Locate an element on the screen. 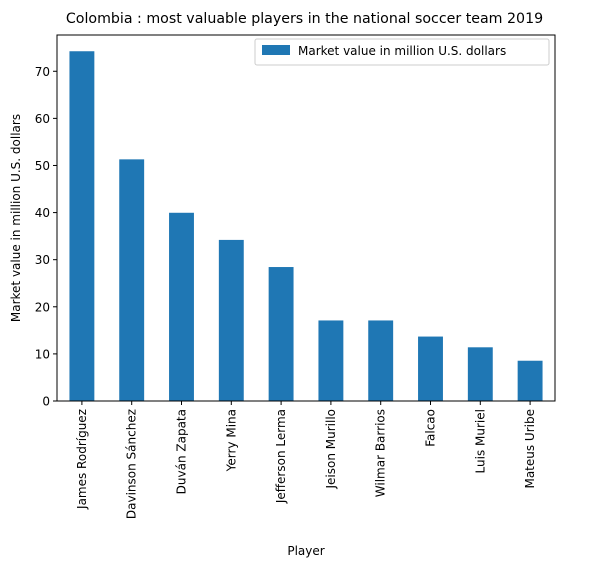 The image size is (594, 572). legend-swatch is located at coordinates (276, 50).